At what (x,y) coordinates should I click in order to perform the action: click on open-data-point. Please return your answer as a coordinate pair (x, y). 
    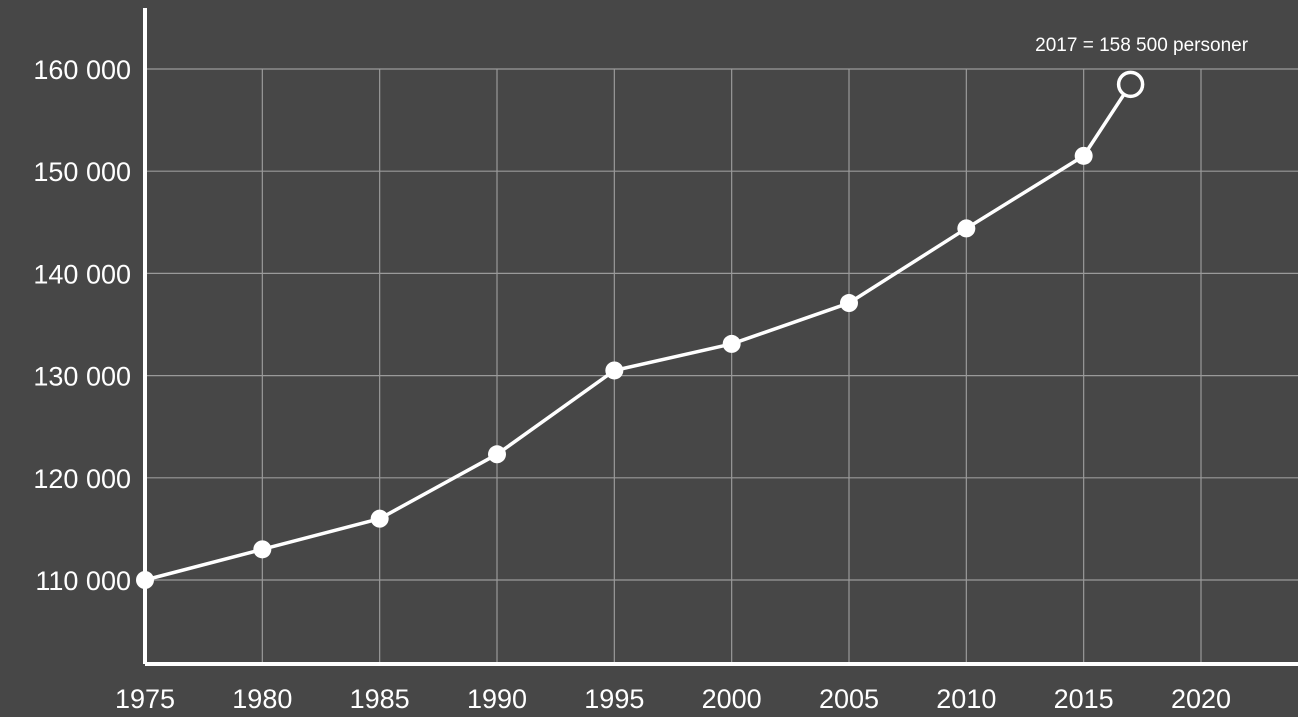
    Looking at the image, I should click on (1130, 84).